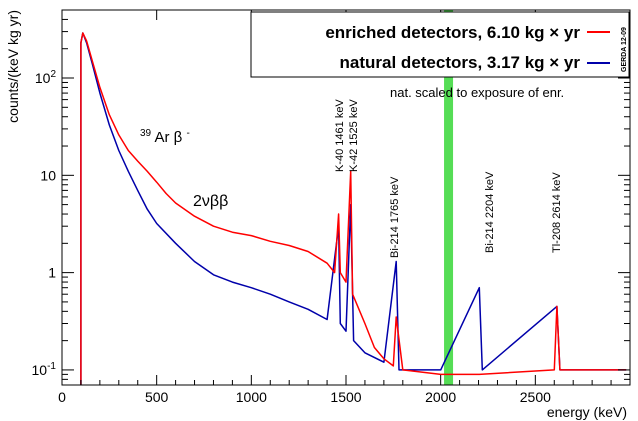 Image resolution: width=638 pixels, height=421 pixels. Describe the element at coordinates (62, 397) in the screenshot. I see `x-tick-label: 0` at that location.